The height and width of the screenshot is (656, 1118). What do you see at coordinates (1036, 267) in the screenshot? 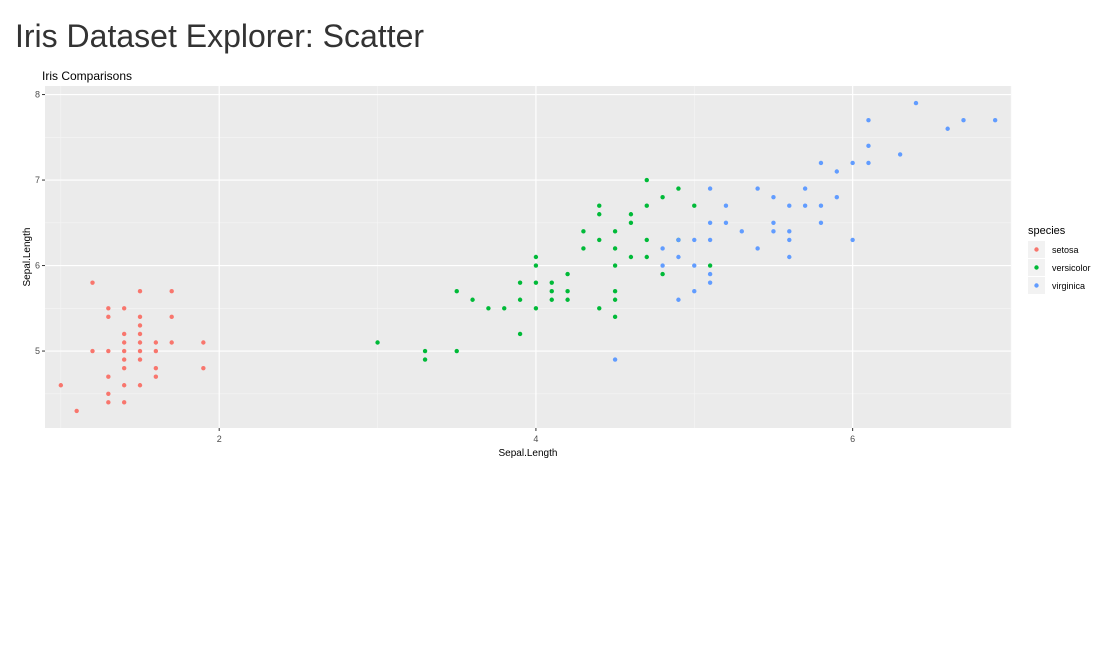
I see `legend-marker-versicolor` at bounding box center [1036, 267].